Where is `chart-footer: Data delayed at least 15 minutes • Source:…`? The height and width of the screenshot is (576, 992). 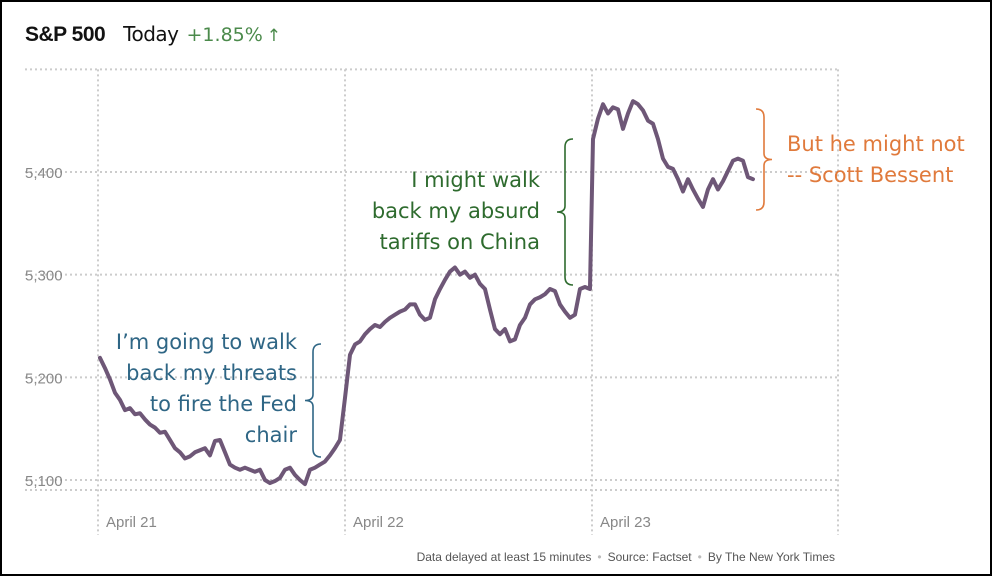 chart-footer: Data delayed at least 15 minutes • Source:… is located at coordinates (625, 557).